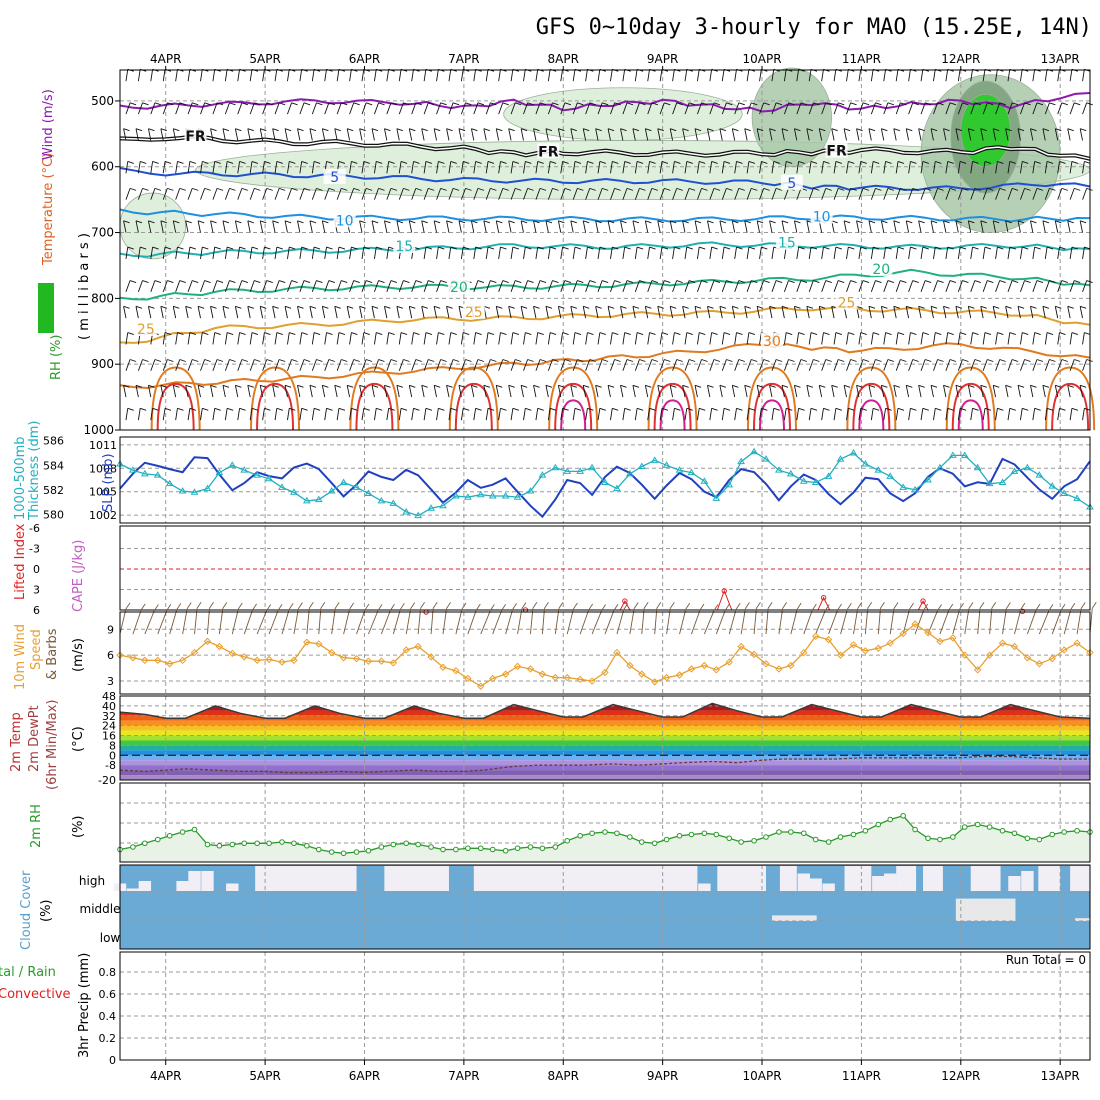 The image size is (1100, 1100). What do you see at coordinates (861, 59) in the screenshot?
I see `time-label-top: 11APR` at bounding box center [861, 59].